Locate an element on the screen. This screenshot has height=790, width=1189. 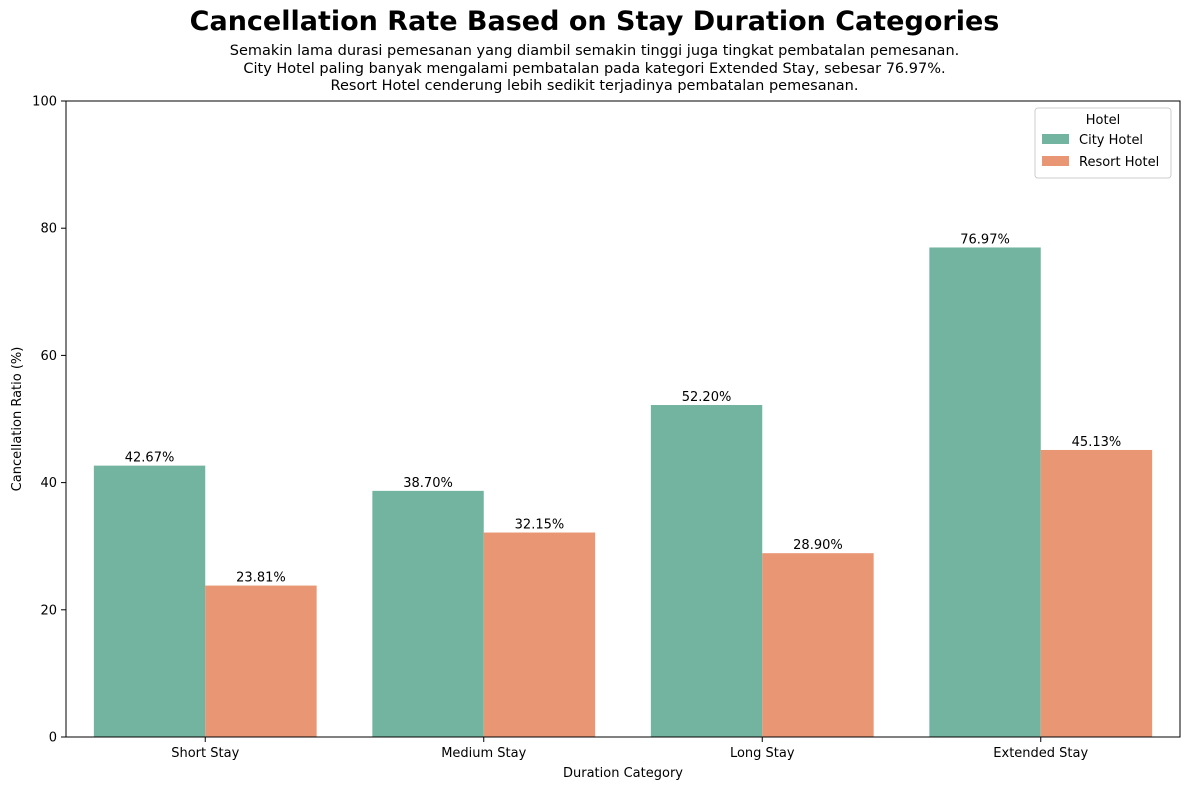
bar-label-city-hotel-extended-stay: 76.97% is located at coordinates (985, 239).